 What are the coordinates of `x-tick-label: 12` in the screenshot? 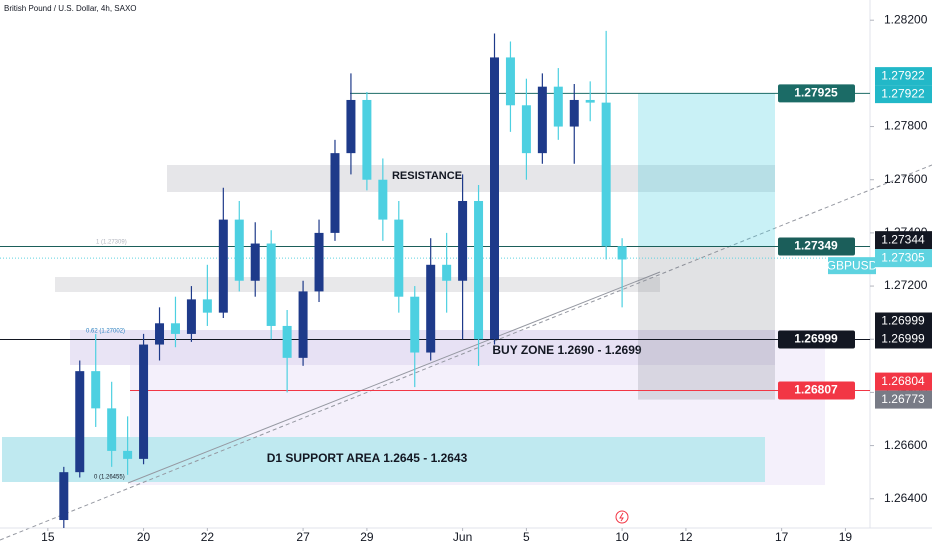 It's located at (686, 537).